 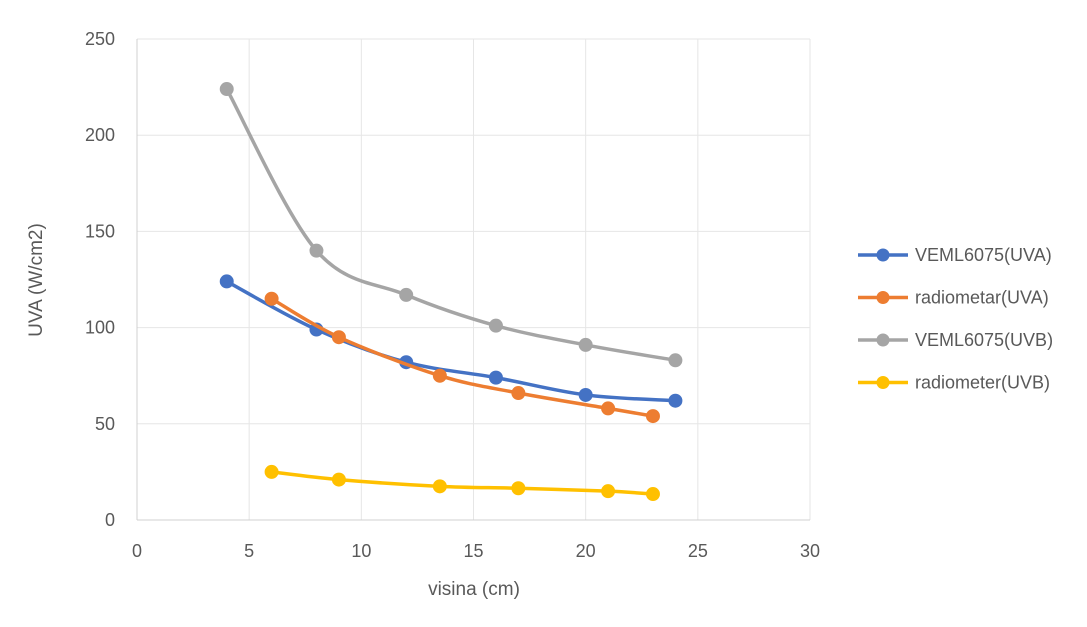 I want to click on legend-item: radiometar(UVA), so click(x=953, y=298).